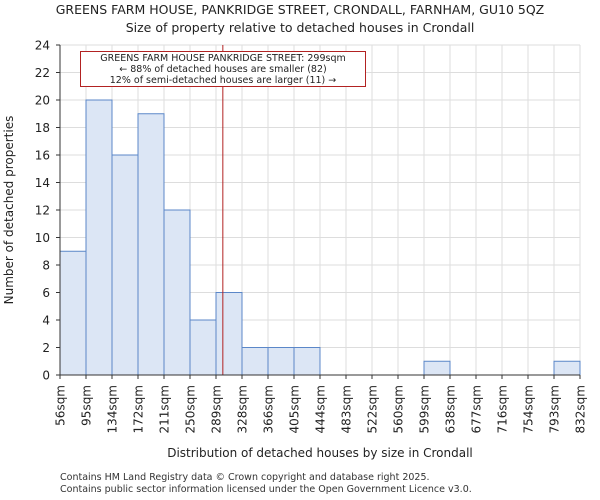 Image resolution: width=600 pixels, height=500 pixels. Describe the element at coordinates (42, 128) in the screenshot. I see `y-tick-label: 18` at that location.